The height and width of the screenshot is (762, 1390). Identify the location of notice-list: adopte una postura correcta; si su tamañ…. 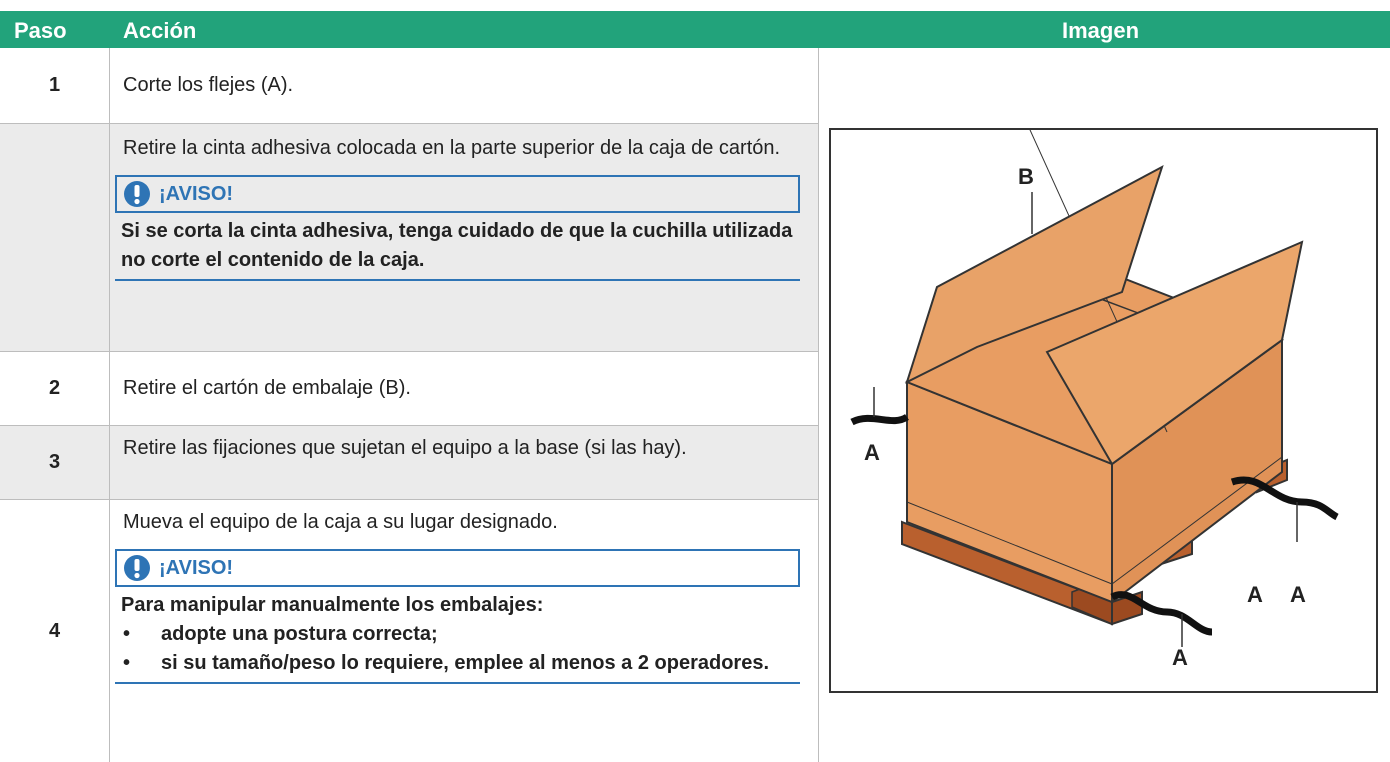
(460, 649).